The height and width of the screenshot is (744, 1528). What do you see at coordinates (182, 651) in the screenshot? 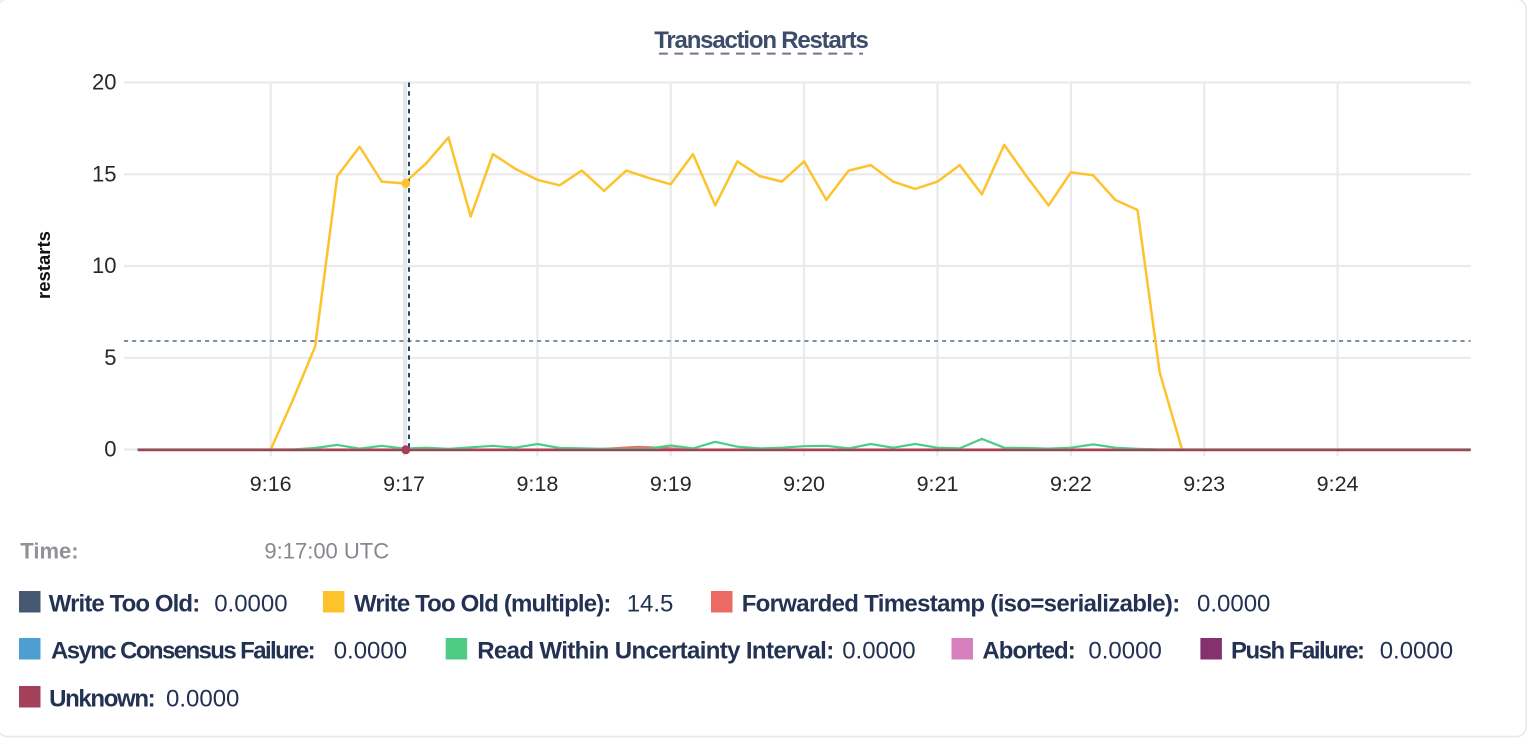
I see `svg-text: Async Consensus Failure:` at bounding box center [182, 651].